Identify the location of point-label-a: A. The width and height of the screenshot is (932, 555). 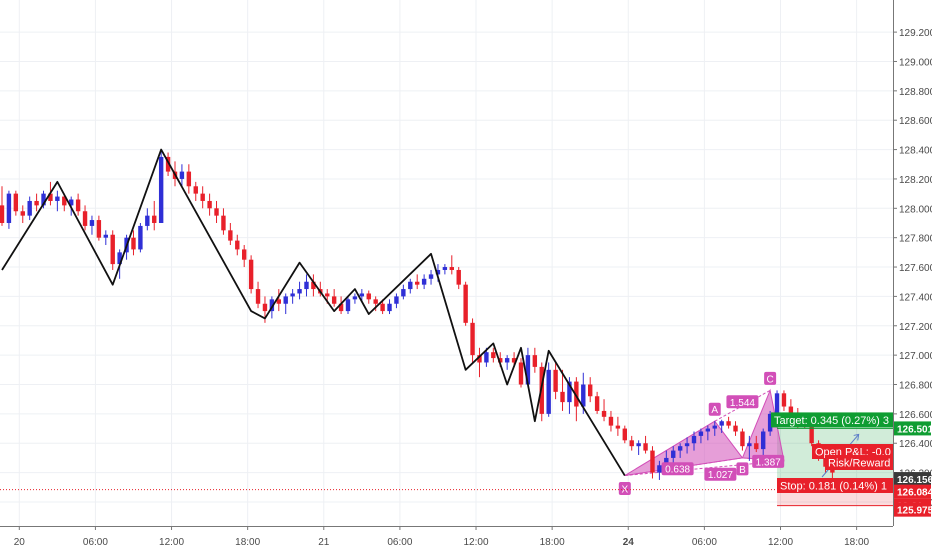
(714, 409).